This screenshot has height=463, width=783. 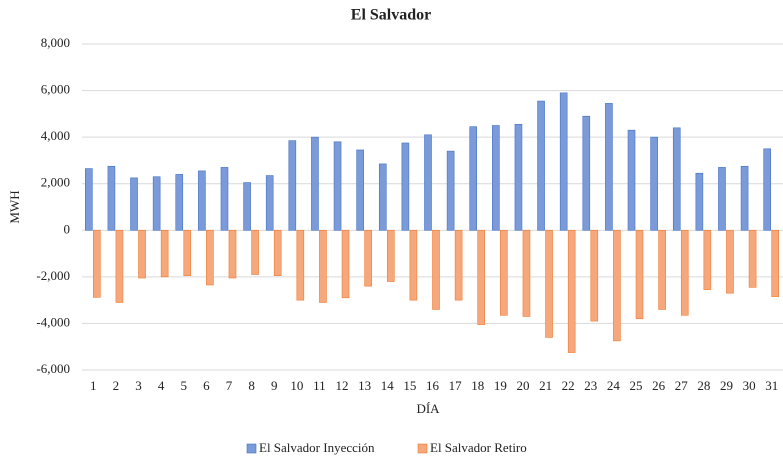 What do you see at coordinates (522, 385) in the screenshot?
I see `x-tick-label: 20` at bounding box center [522, 385].